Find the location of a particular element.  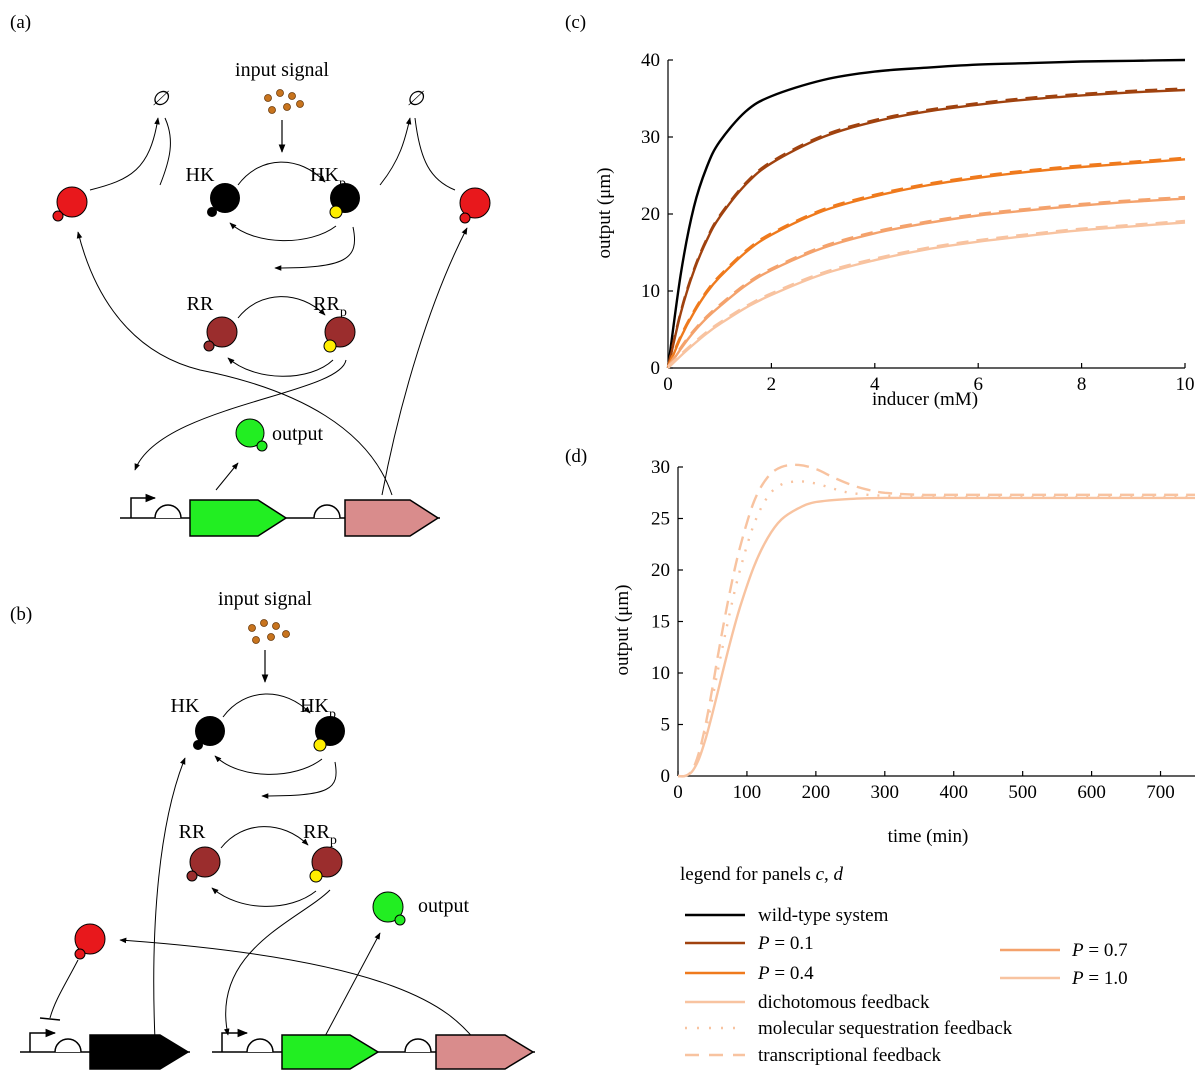

chart-d-x-axis-label: time (min) is located at coordinates (928, 836).